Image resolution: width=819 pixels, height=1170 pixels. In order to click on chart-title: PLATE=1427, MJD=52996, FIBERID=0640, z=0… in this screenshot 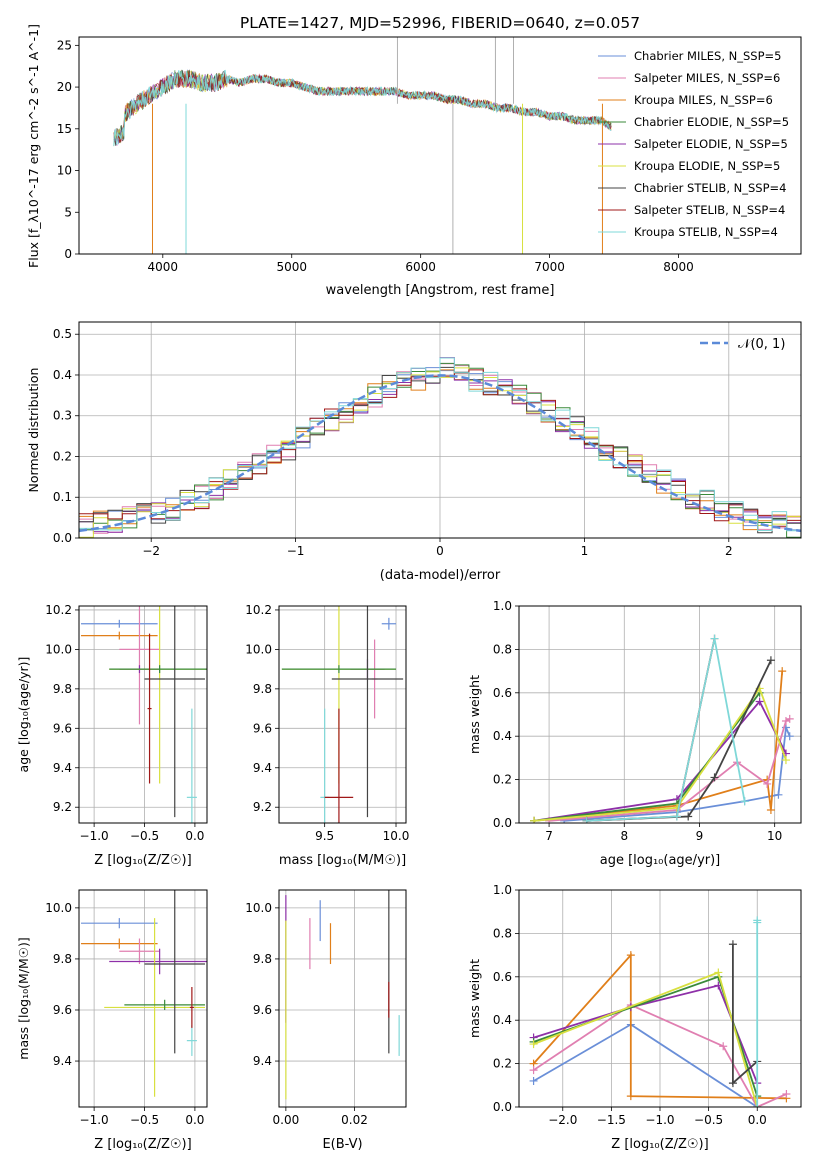, I will do `click(440, 23)`.